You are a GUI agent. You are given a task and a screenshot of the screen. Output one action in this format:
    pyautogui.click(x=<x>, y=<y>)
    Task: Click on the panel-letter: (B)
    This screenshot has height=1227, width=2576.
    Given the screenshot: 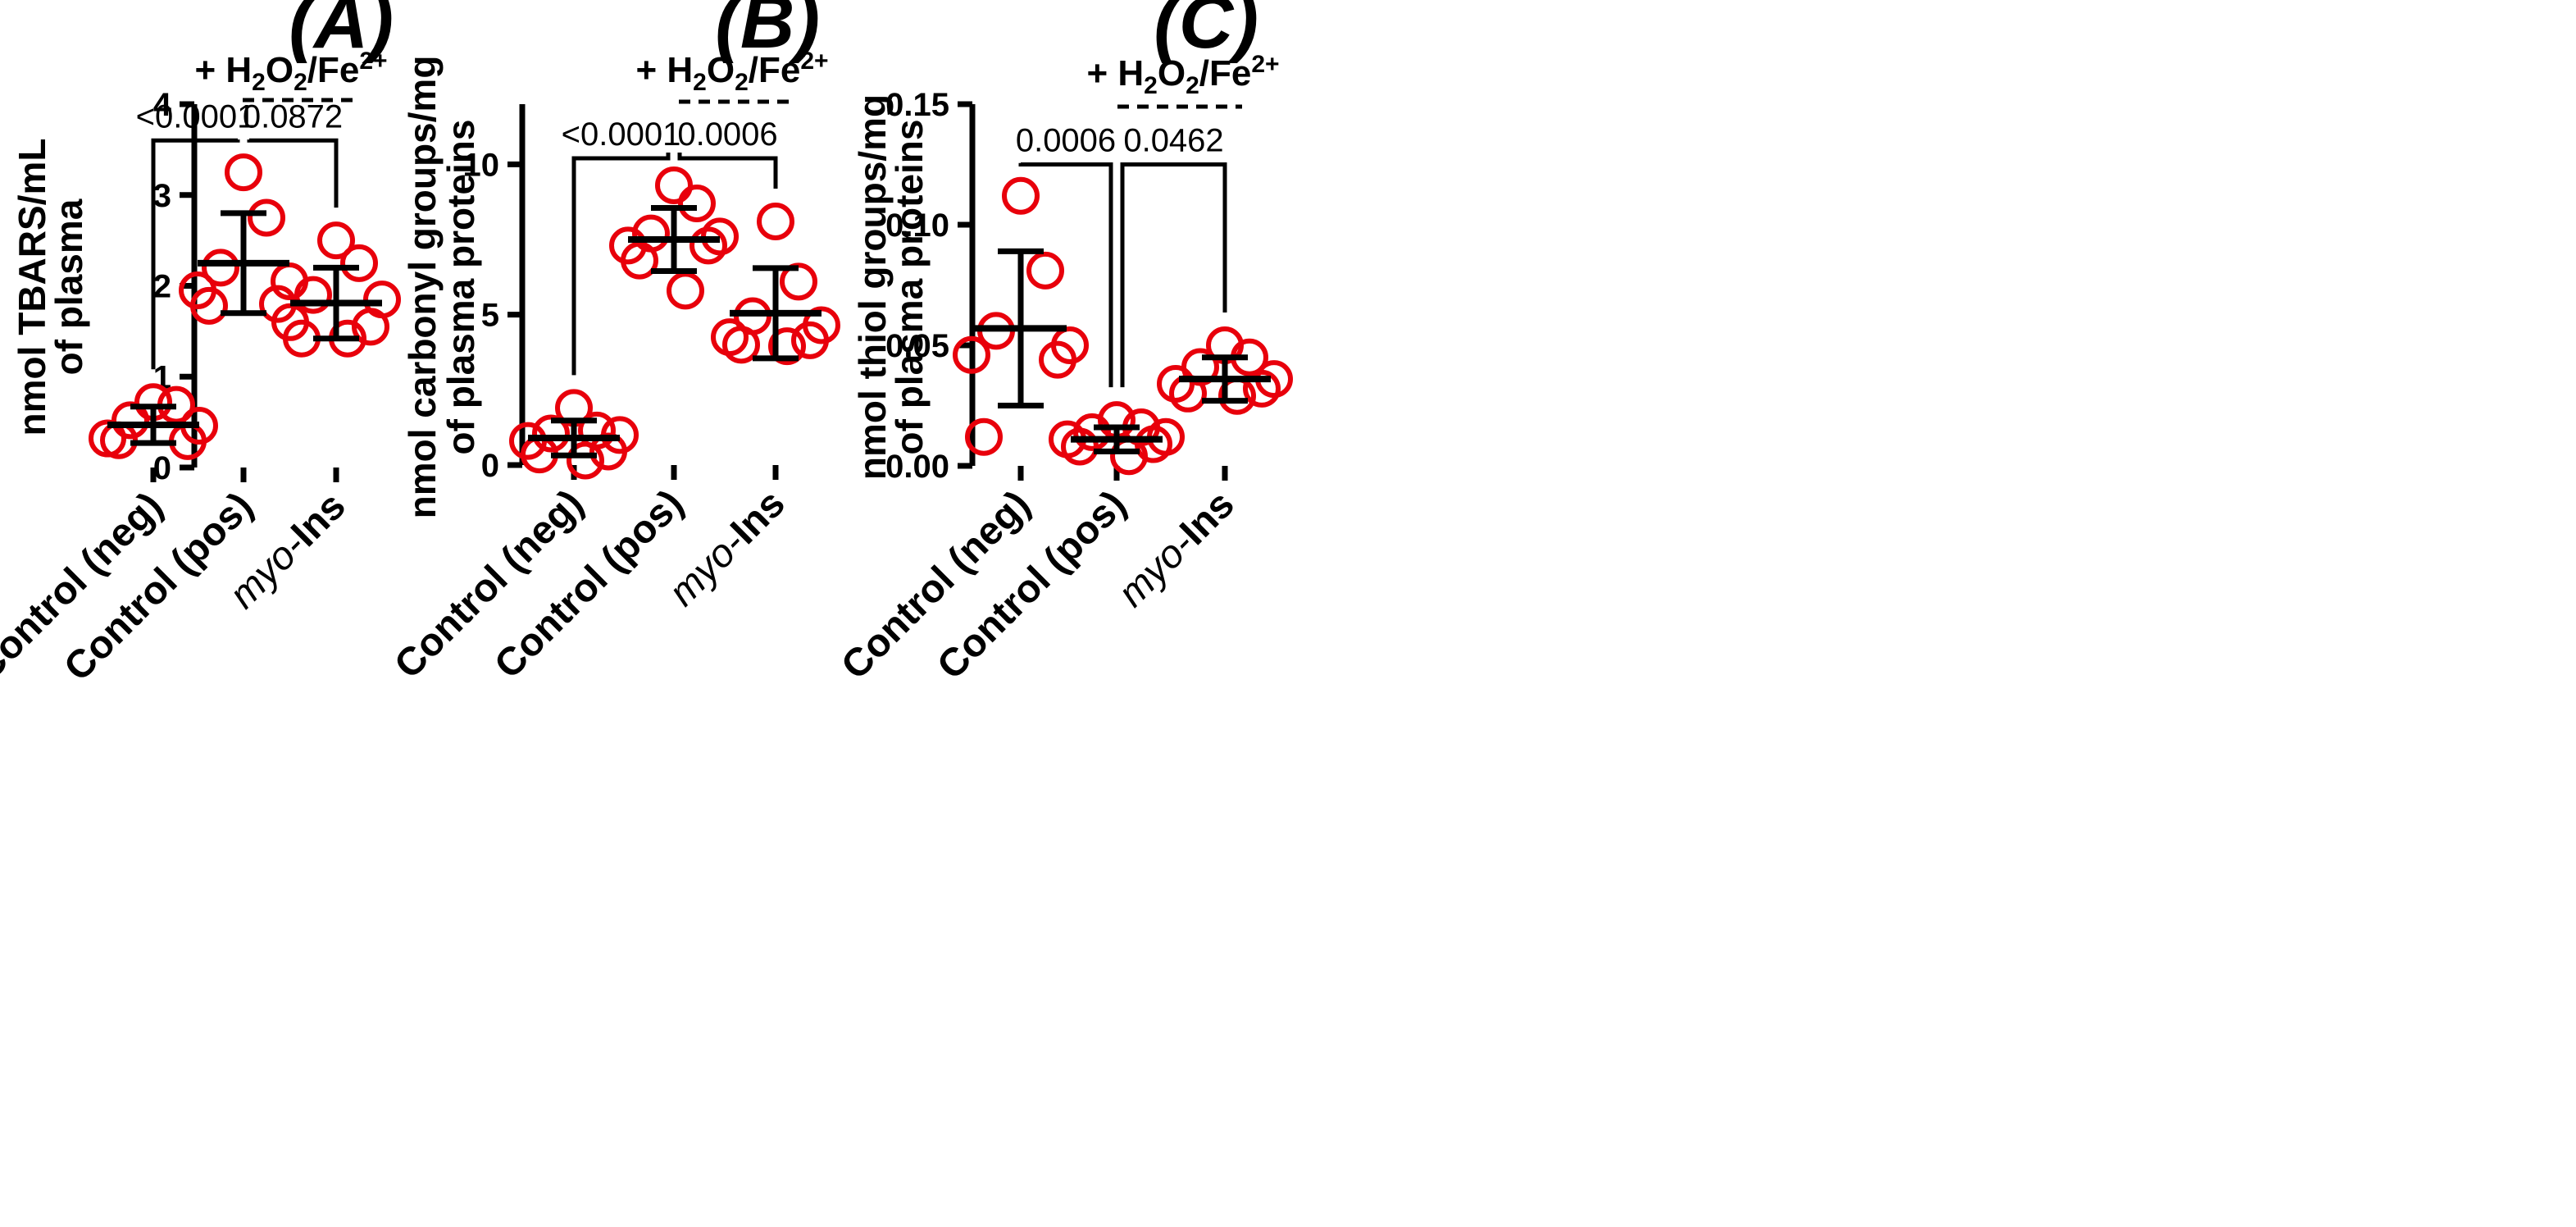 What is the action you would take?
    pyautogui.click(x=767, y=32)
    